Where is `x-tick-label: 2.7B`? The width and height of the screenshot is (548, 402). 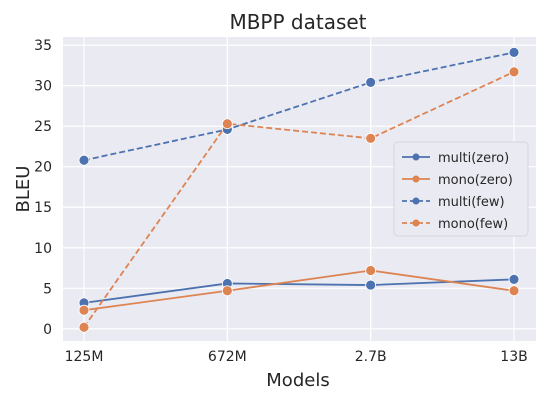
x-tick-label: 2.7B is located at coordinates (371, 357).